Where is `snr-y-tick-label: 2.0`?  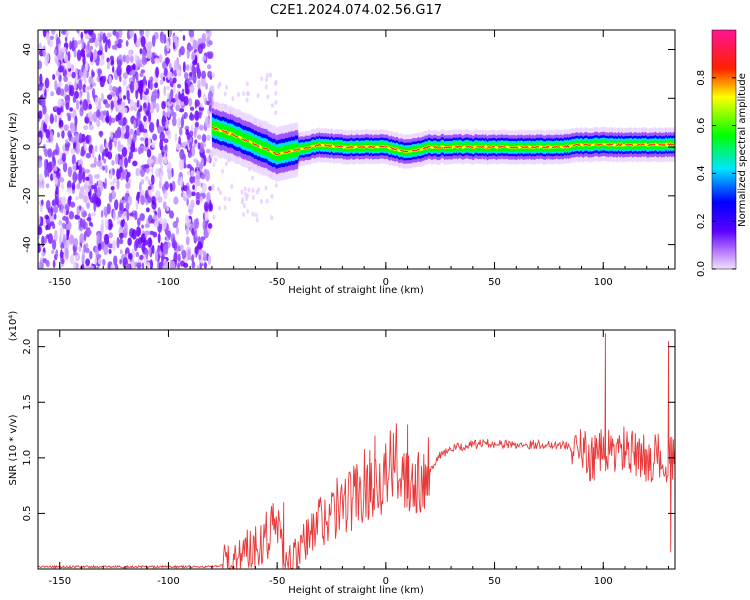 snr-y-tick-label: 2.0 is located at coordinates (27, 347).